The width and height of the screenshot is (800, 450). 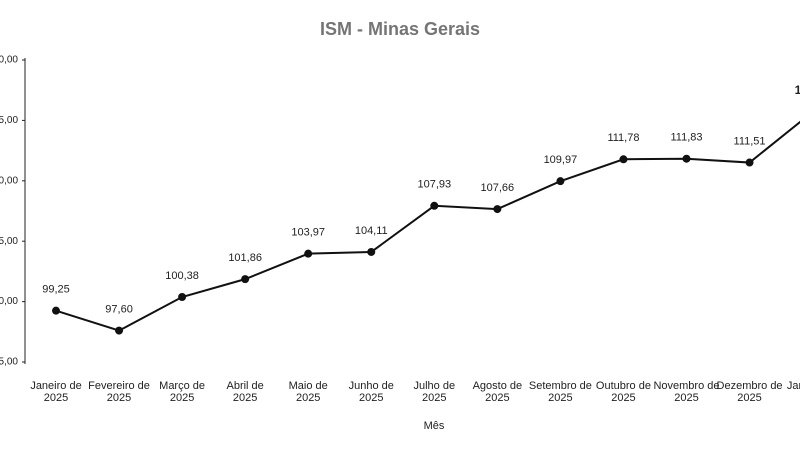 What do you see at coordinates (623, 138) in the screenshot?
I see `data-label: 111,78` at bounding box center [623, 138].